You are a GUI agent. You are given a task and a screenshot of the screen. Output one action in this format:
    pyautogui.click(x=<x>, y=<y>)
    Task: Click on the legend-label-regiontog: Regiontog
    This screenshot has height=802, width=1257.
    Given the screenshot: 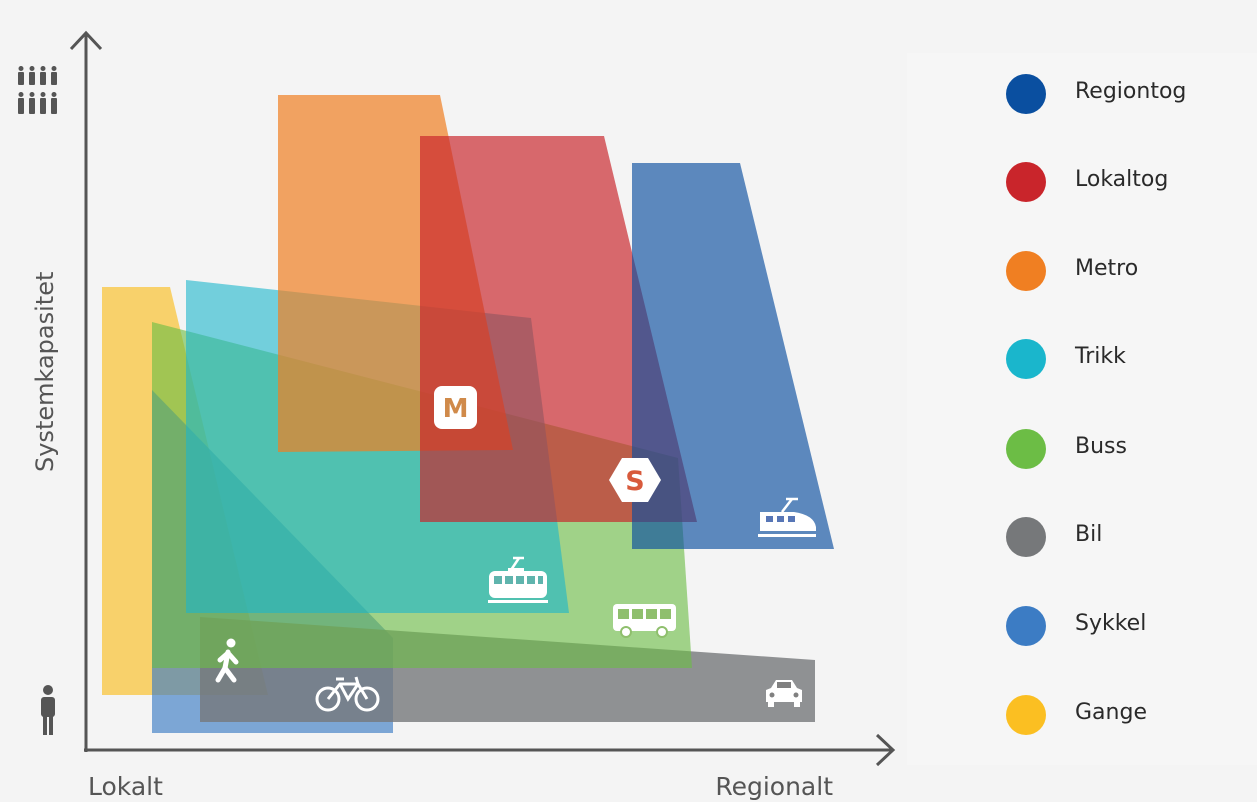 What is the action you would take?
    pyautogui.click(x=1131, y=91)
    